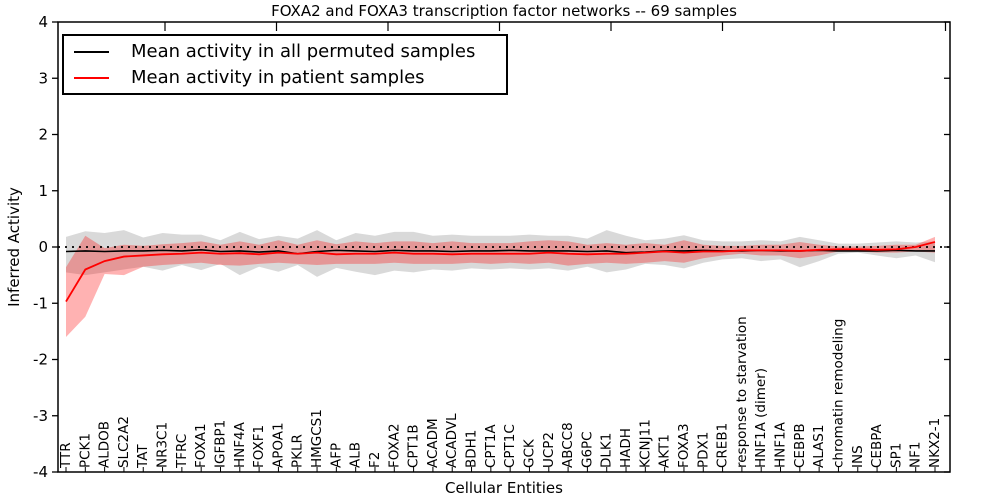  What do you see at coordinates (414, 446) in the screenshot?
I see `x-tick-label: CPT1B` at bounding box center [414, 446].